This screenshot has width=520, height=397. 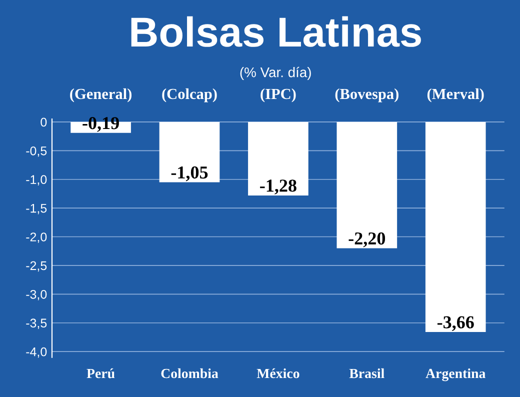 What do you see at coordinates (366, 95) in the screenshot?
I see `text: (Bovespa)` at bounding box center [366, 95].